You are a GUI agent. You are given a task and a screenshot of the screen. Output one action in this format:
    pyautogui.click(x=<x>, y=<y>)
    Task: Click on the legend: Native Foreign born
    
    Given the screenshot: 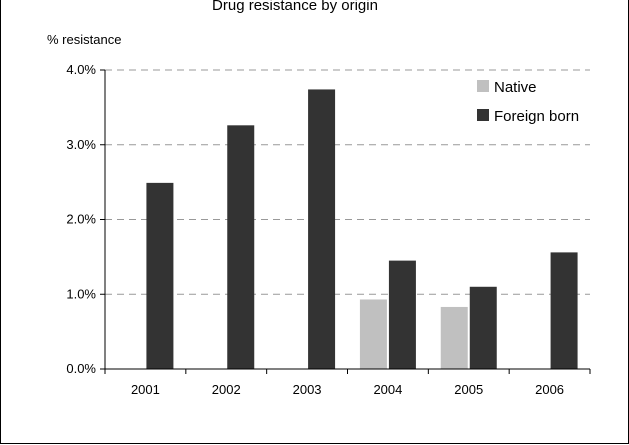 What is the action you would take?
    pyautogui.click(x=528, y=102)
    